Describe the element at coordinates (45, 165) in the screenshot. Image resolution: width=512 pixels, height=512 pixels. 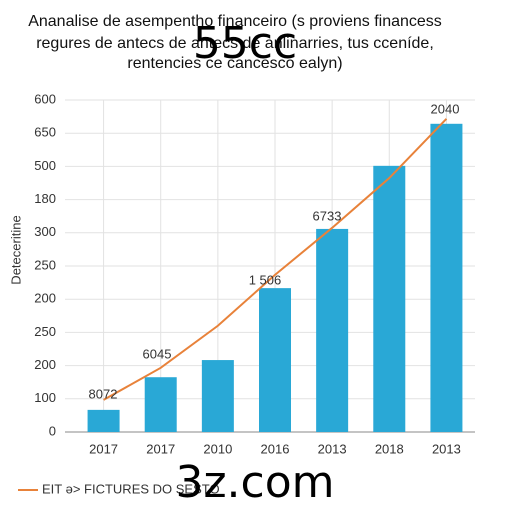
I see `y-tick-label: 500` at that location.